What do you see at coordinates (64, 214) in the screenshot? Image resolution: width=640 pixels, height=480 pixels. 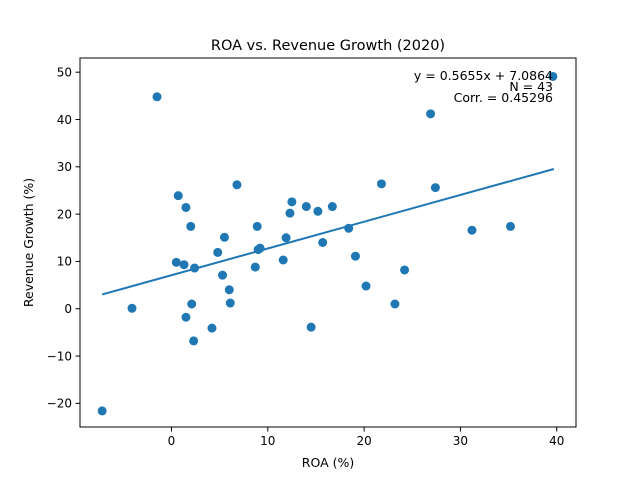 I see `y-tick-label: 20` at bounding box center [64, 214].